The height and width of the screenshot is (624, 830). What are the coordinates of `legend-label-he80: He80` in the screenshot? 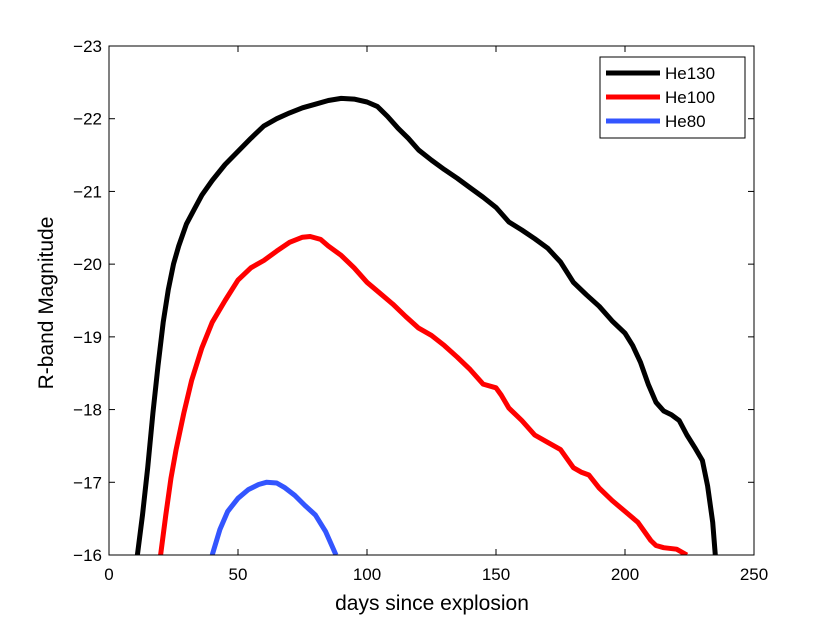 It's located at (685, 121).